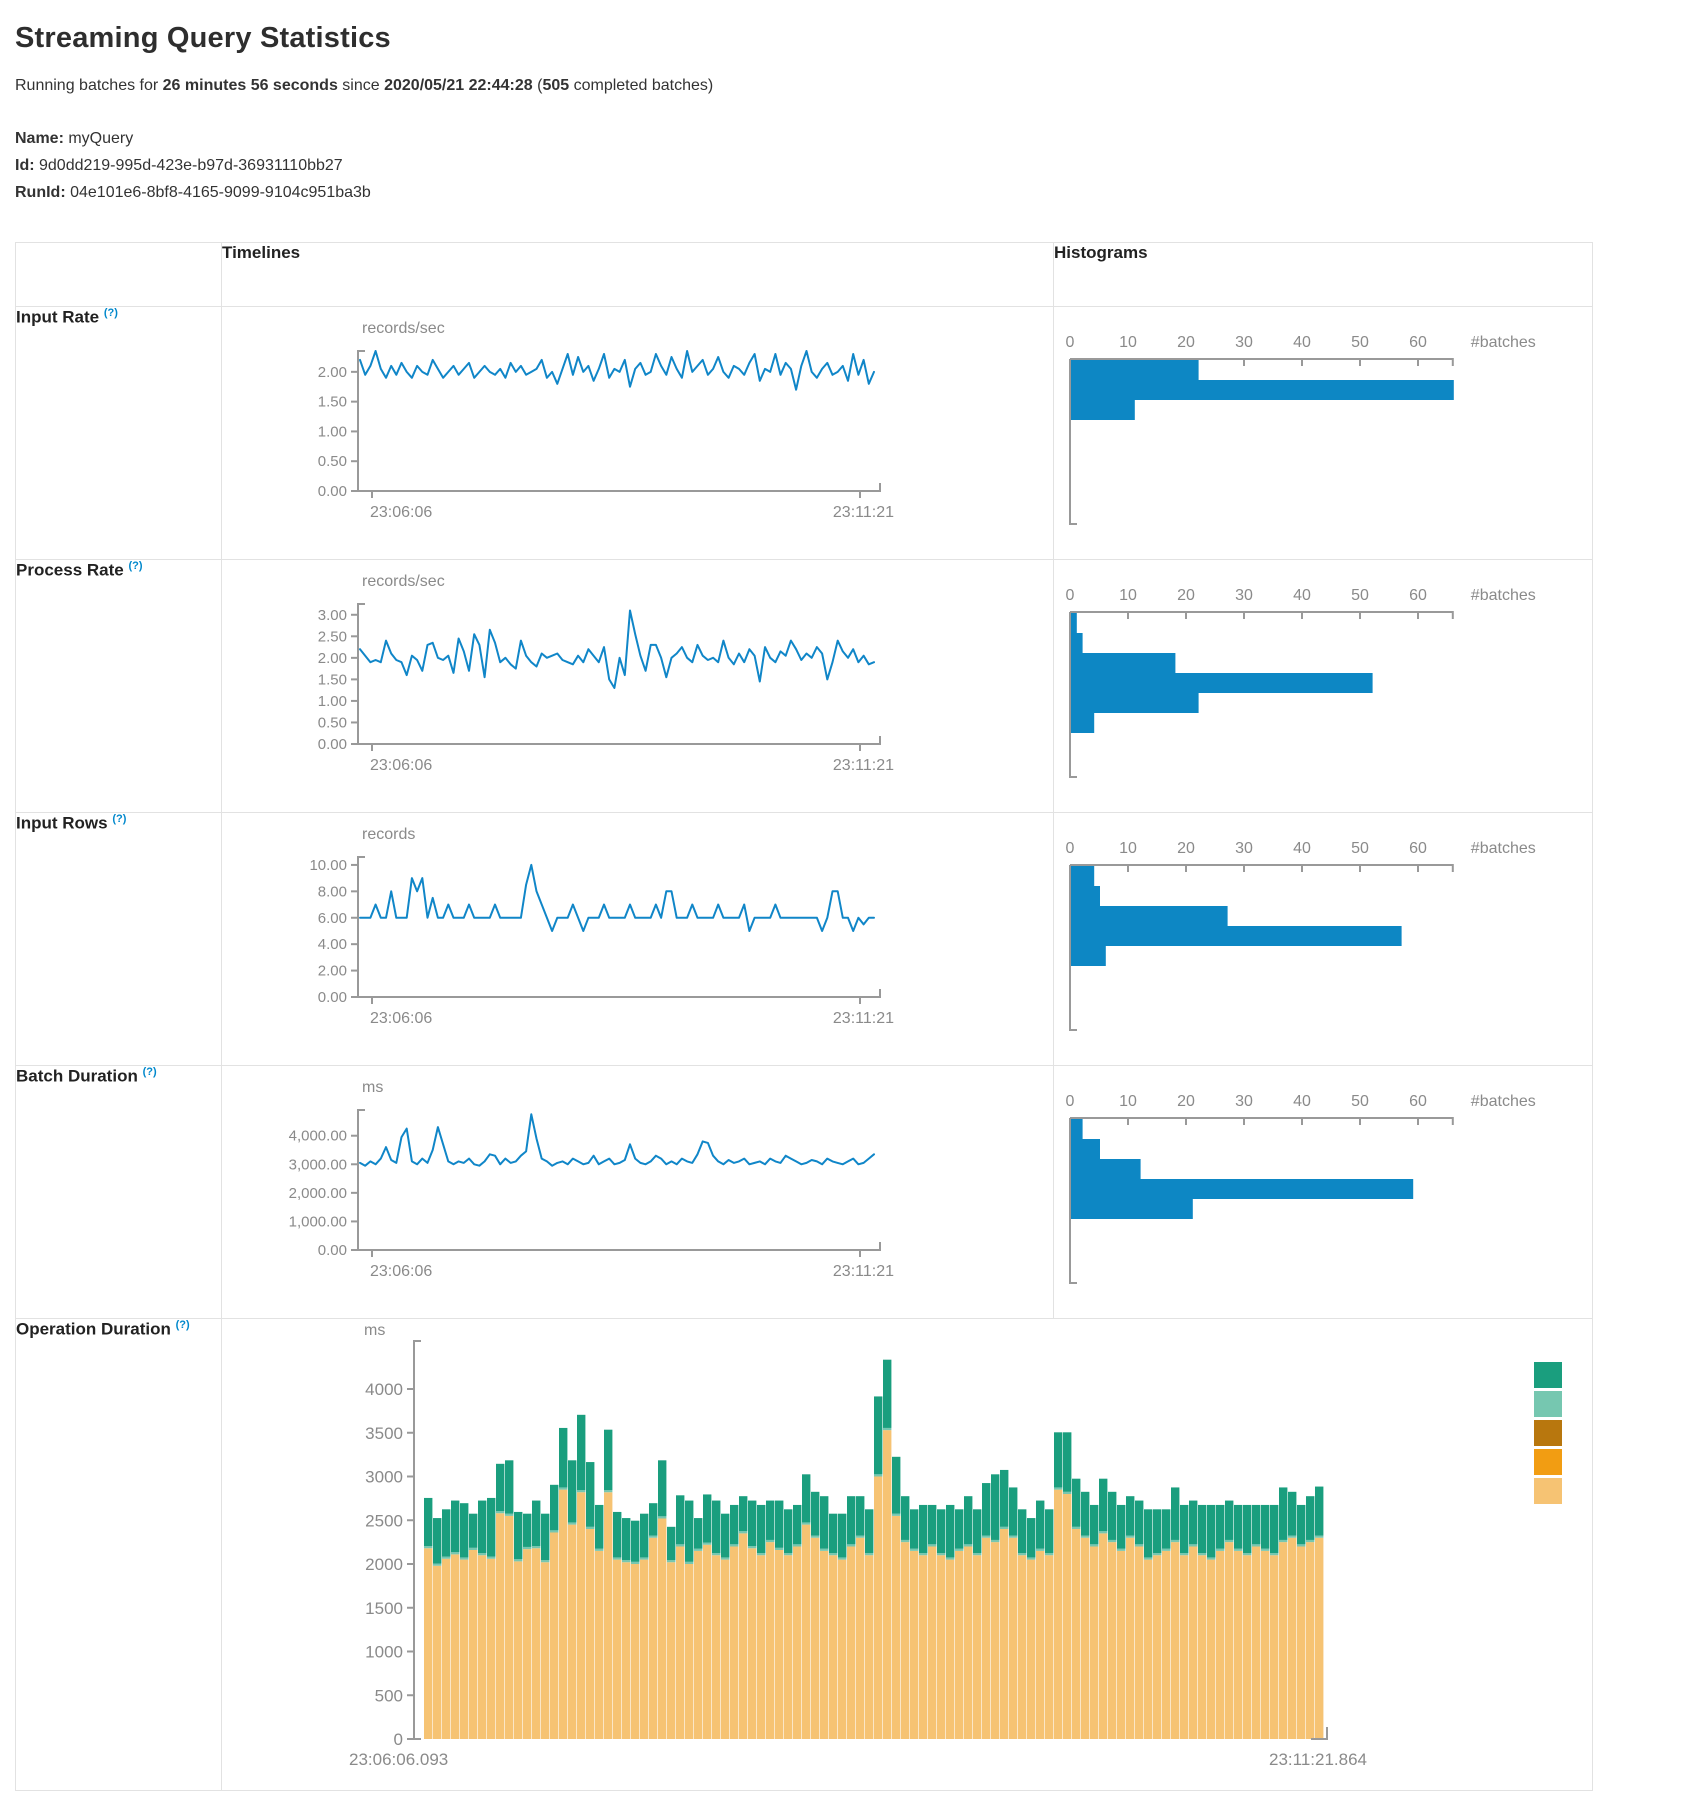 This screenshot has height=1820, width=1693. I want to click on svg-text: 2500, so click(384, 1520).